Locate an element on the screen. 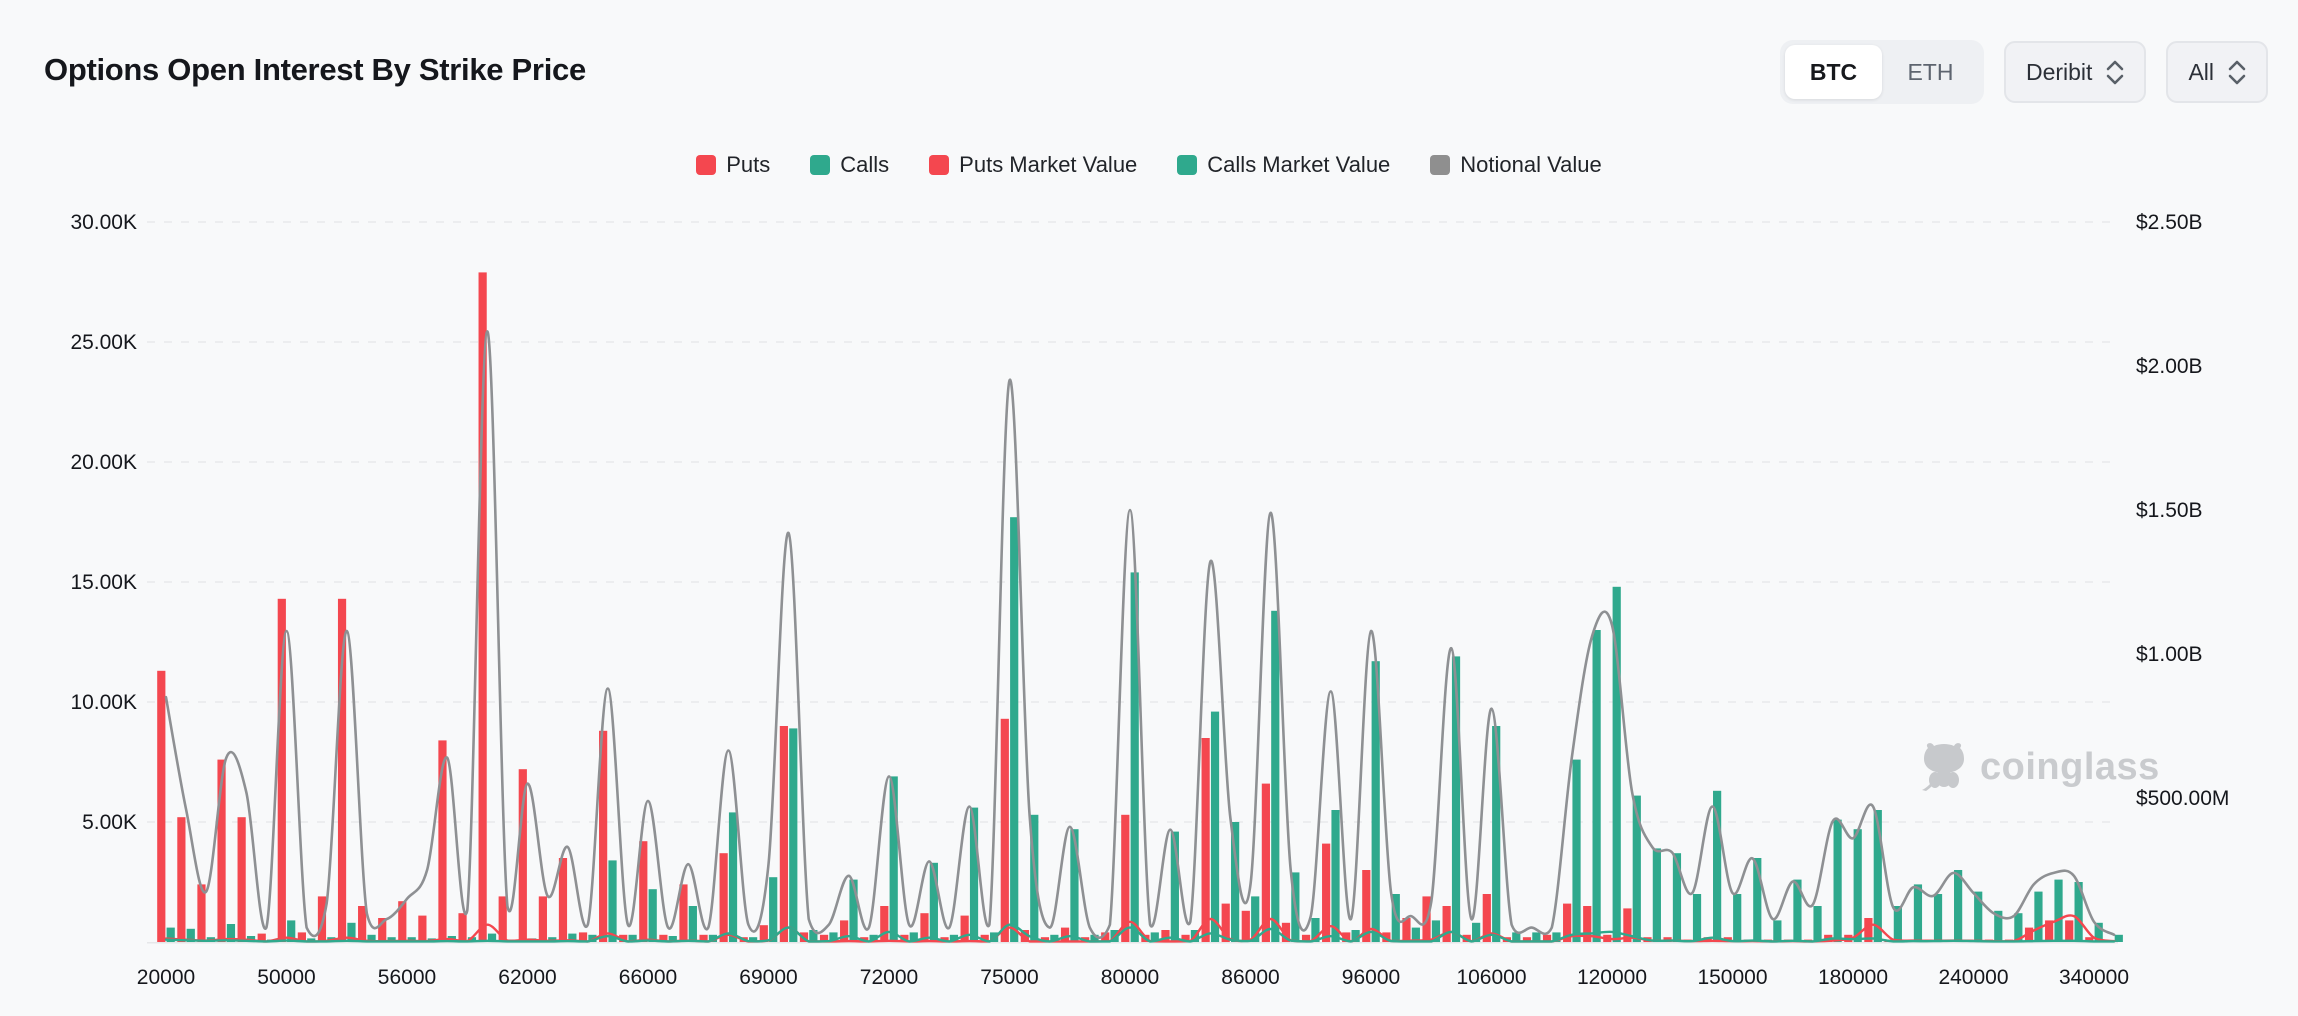  legend-label: Calls is located at coordinates (865, 164).